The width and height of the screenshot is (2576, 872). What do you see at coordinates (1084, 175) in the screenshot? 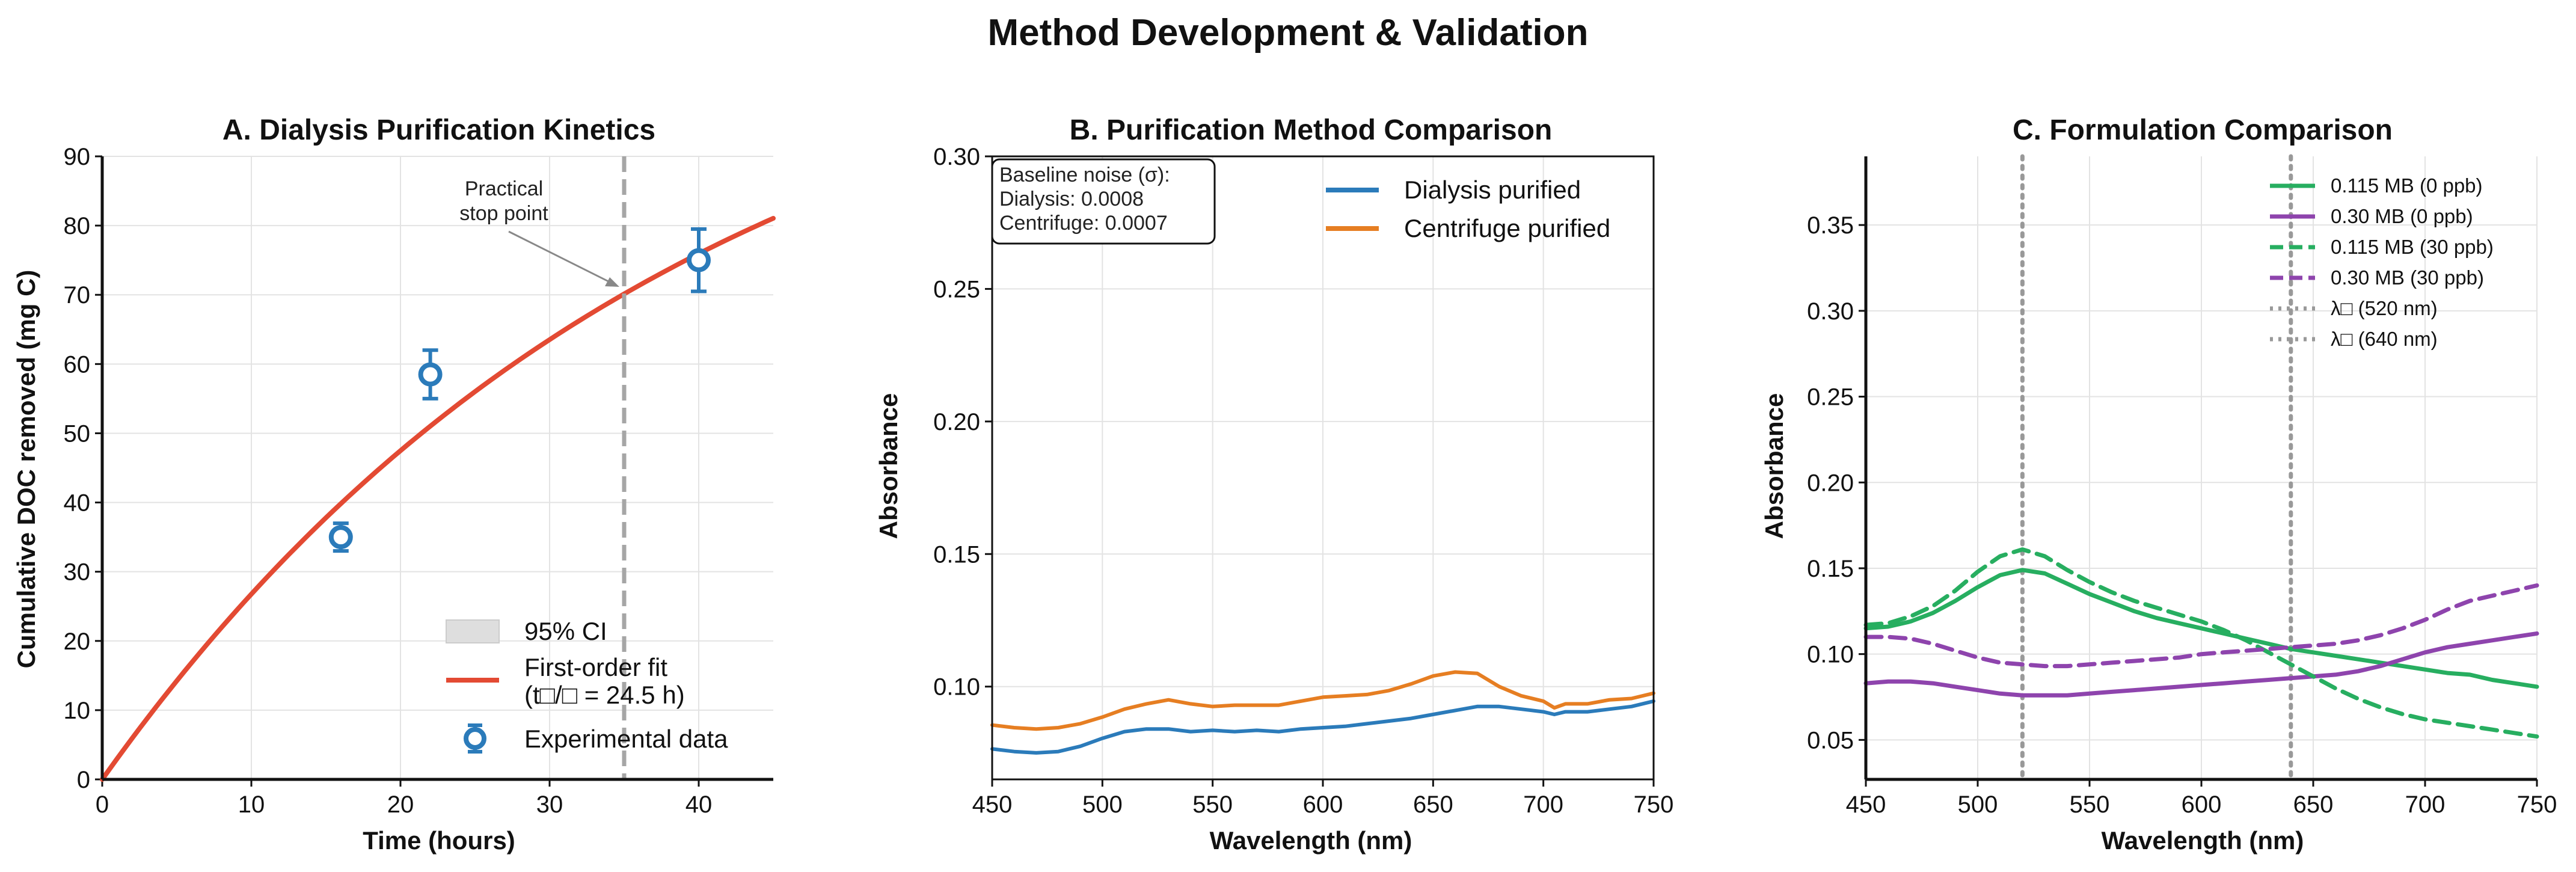
I see `panel-b-noise-title: Baseline noise (σ):` at bounding box center [1084, 175].